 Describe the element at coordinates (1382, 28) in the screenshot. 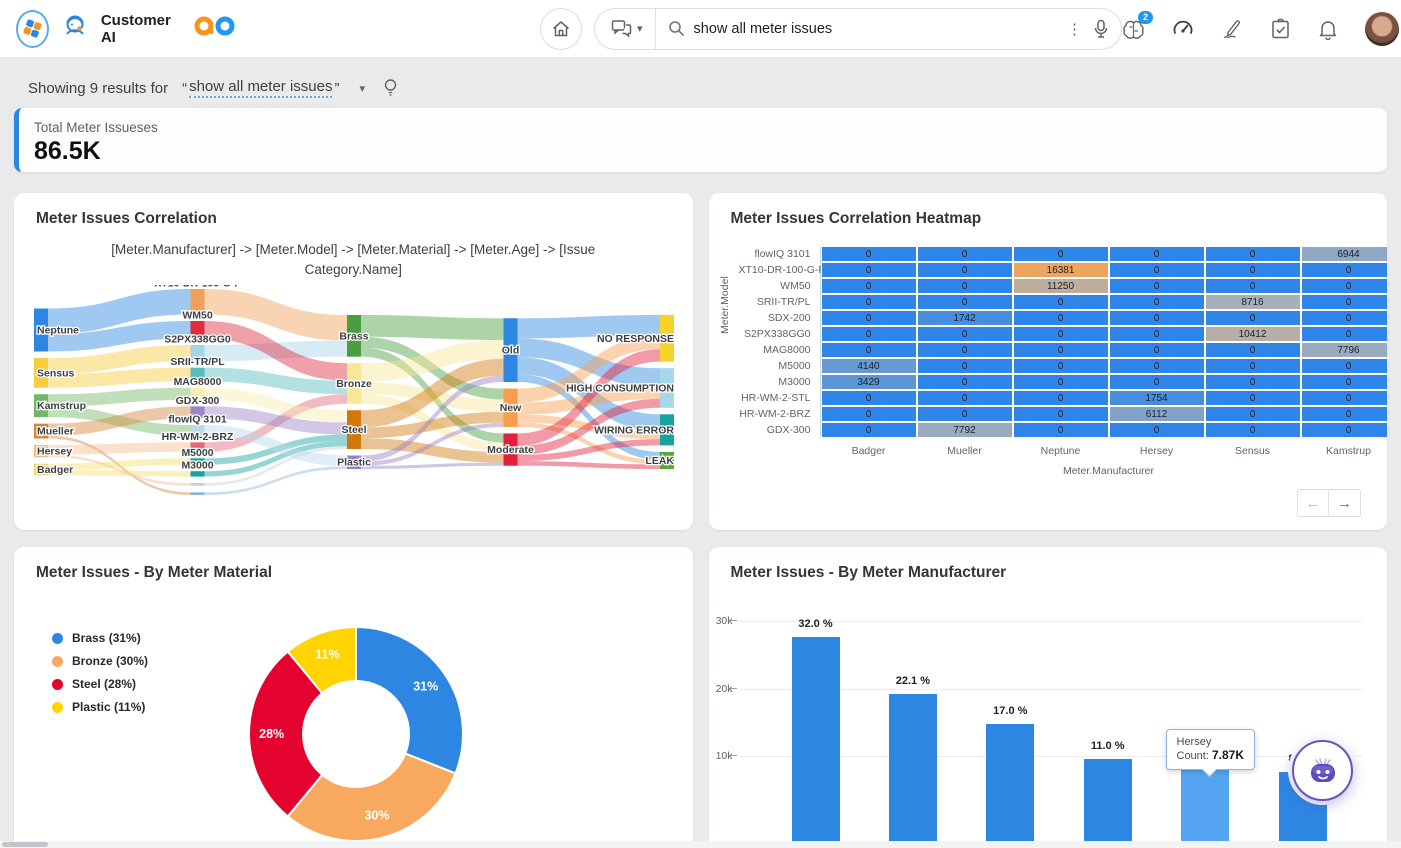

I see `user-avatar` at that location.